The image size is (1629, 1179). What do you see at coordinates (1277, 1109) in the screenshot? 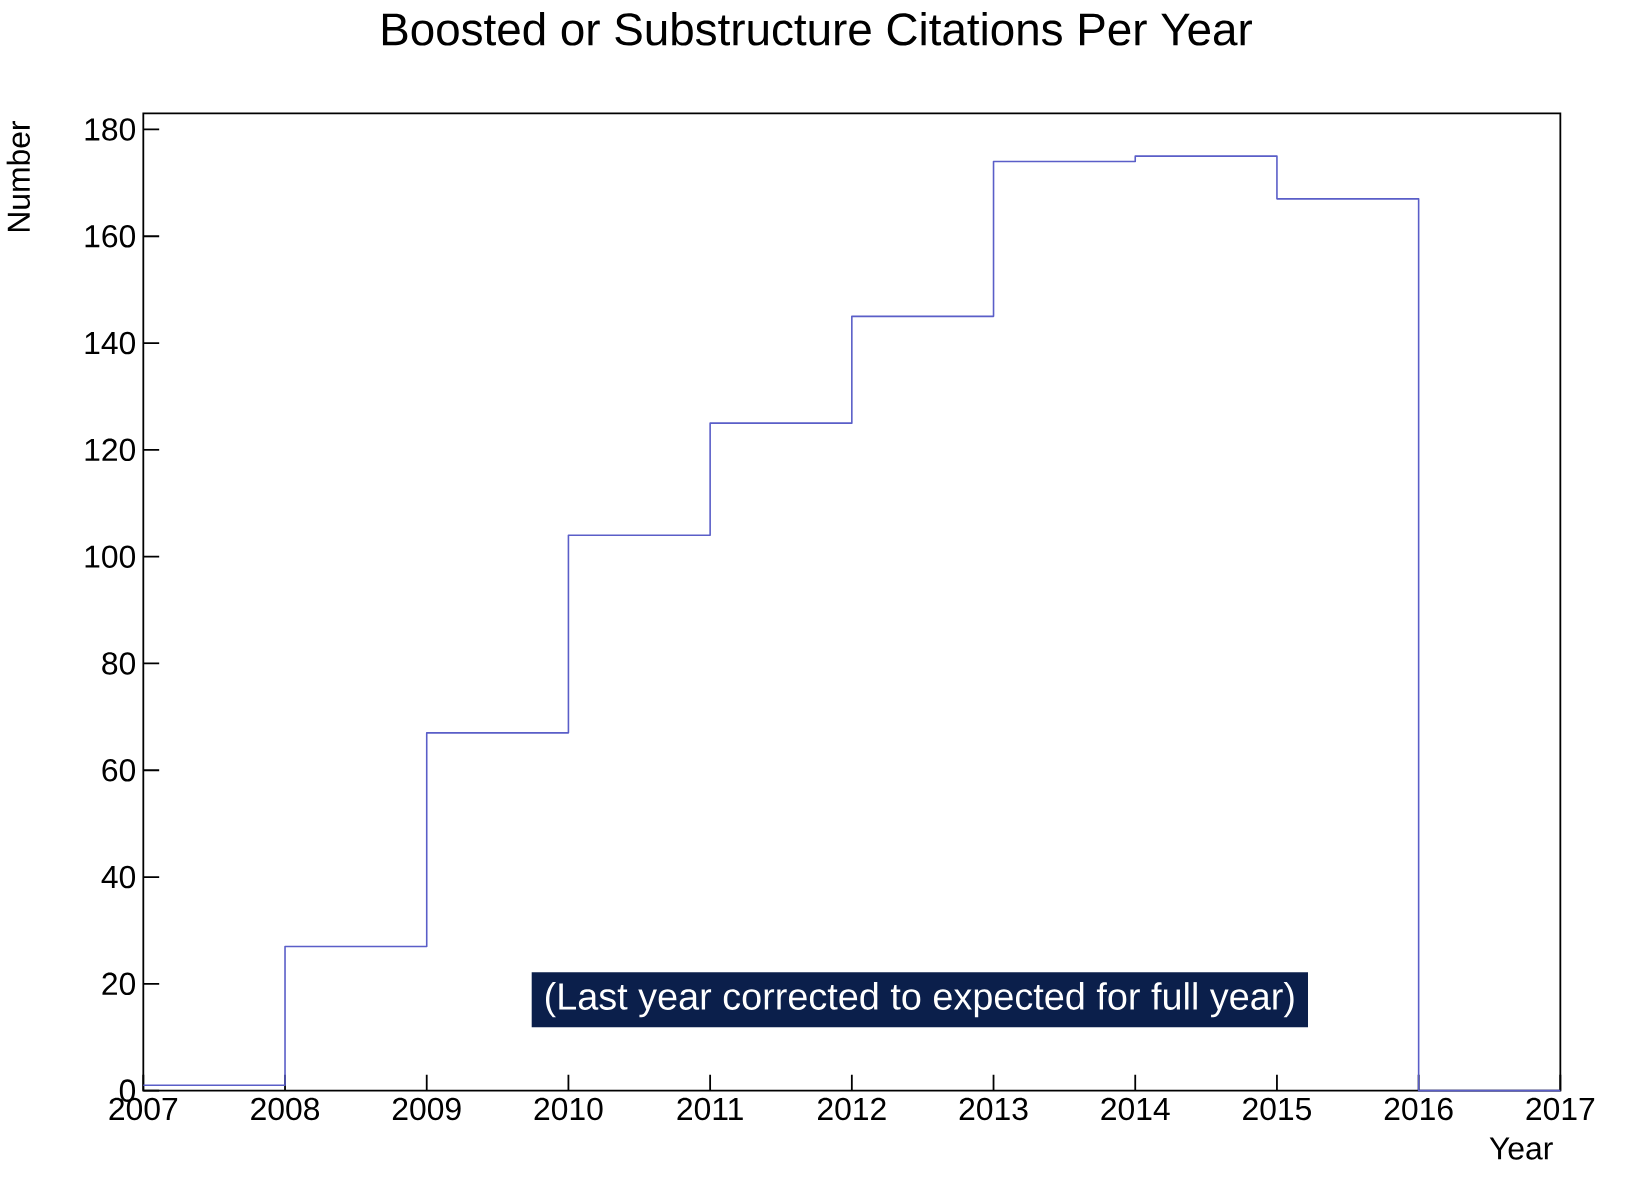
I see `x-tick-label: 2015` at bounding box center [1277, 1109].